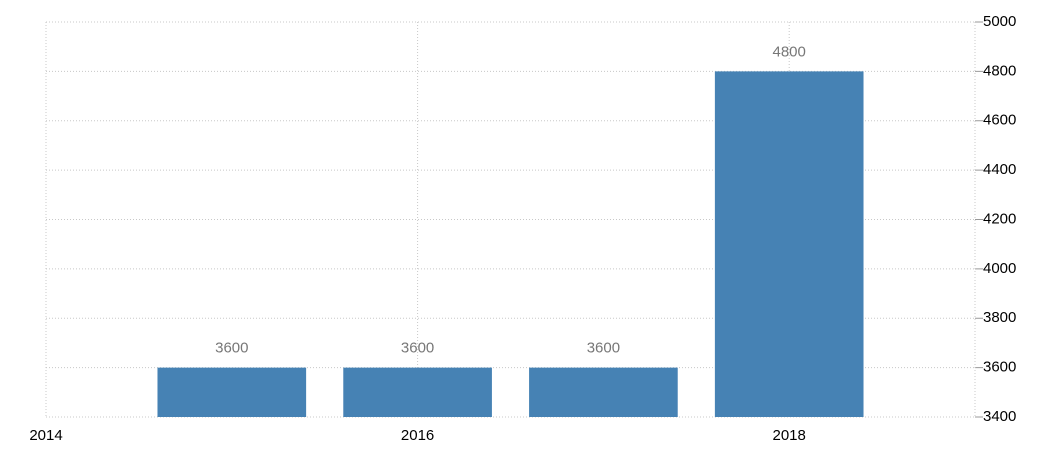  What do you see at coordinates (999, 317) in the screenshot?
I see `y-tick-label: 3800` at bounding box center [999, 317].